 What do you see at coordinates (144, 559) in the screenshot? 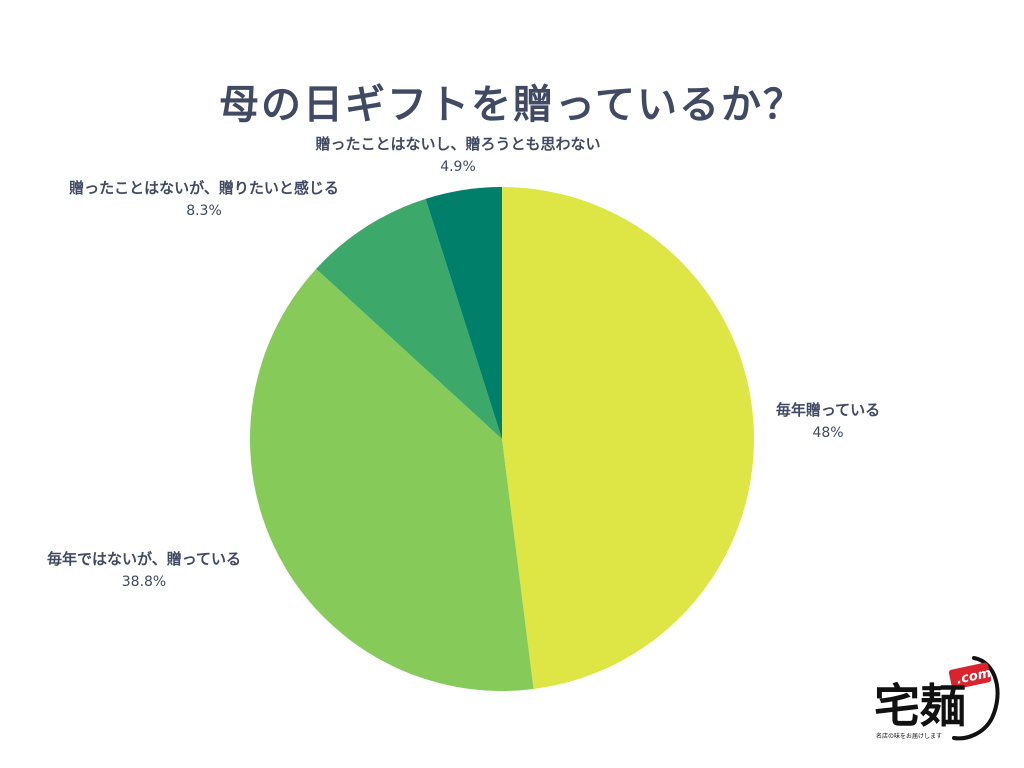
I see `slice-label-2: 毎年ではないが、贈っている` at bounding box center [144, 559].